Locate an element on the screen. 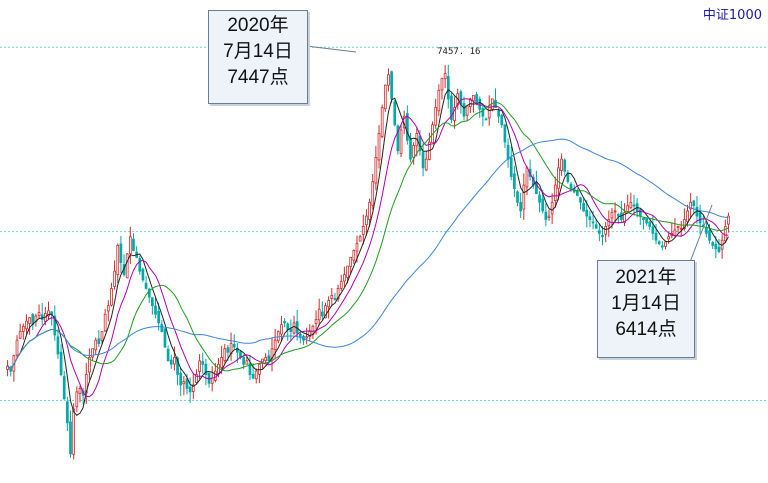 The image size is (768, 483). annotation-callout-recent: 2021年 1月14日 6414点 is located at coordinates (646, 309).